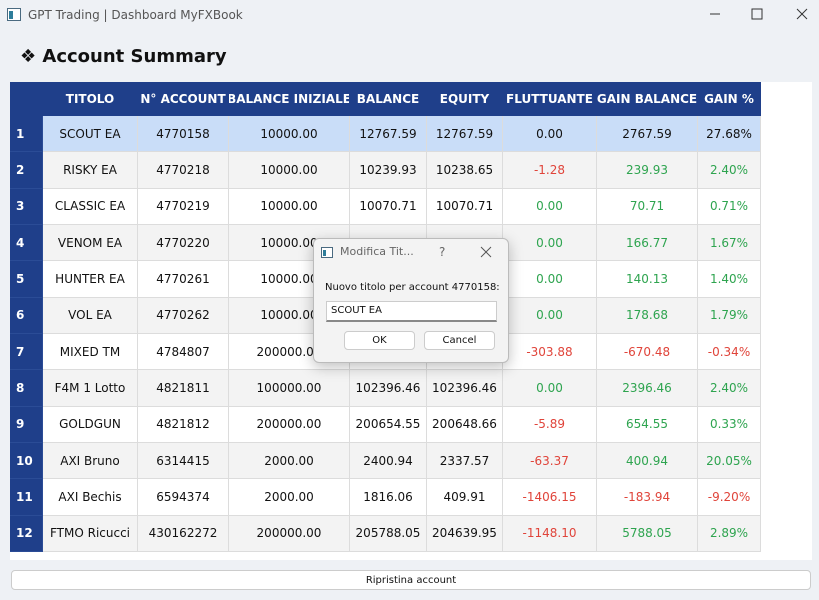  Describe the element at coordinates (729, 315) in the screenshot. I see `table-cell: 1.79%` at that location.